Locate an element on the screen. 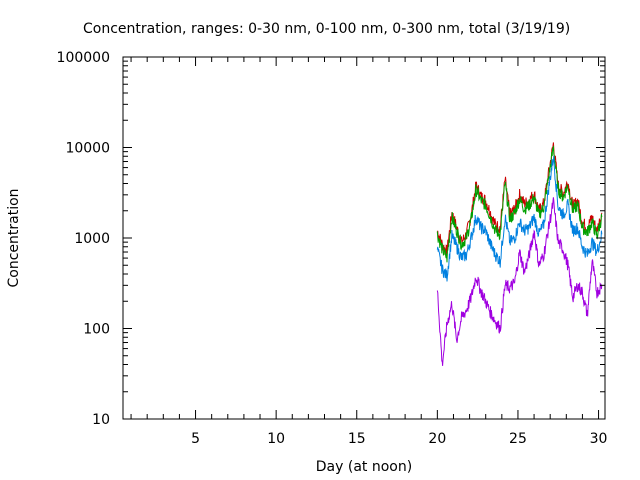 This screenshot has width=640, height=480. x-tick-label: 30 is located at coordinates (599, 439).